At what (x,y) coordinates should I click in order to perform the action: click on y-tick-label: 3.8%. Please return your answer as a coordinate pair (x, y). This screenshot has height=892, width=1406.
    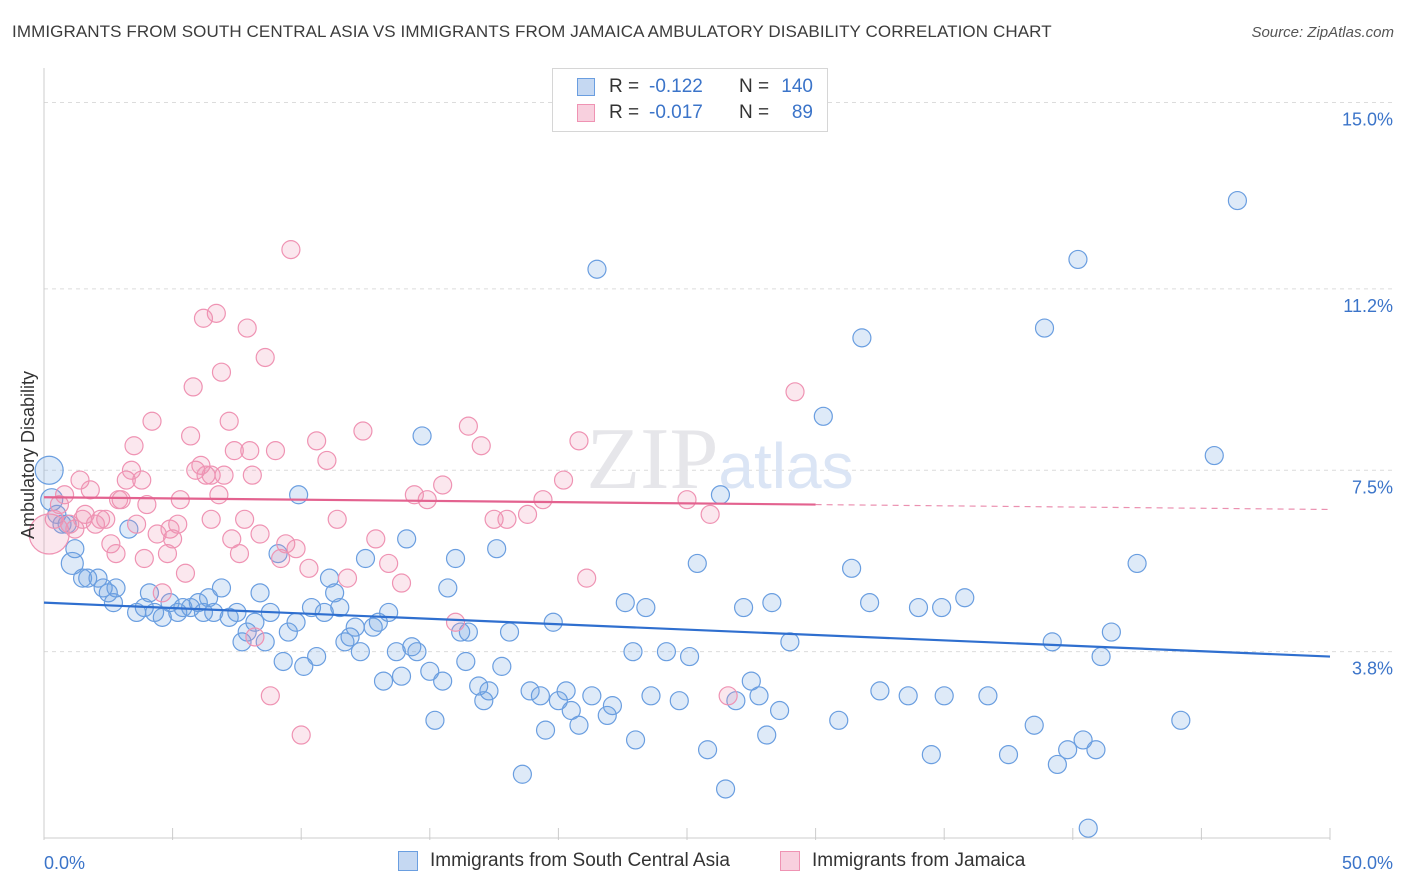
    Looking at the image, I should click on (1372, 669).